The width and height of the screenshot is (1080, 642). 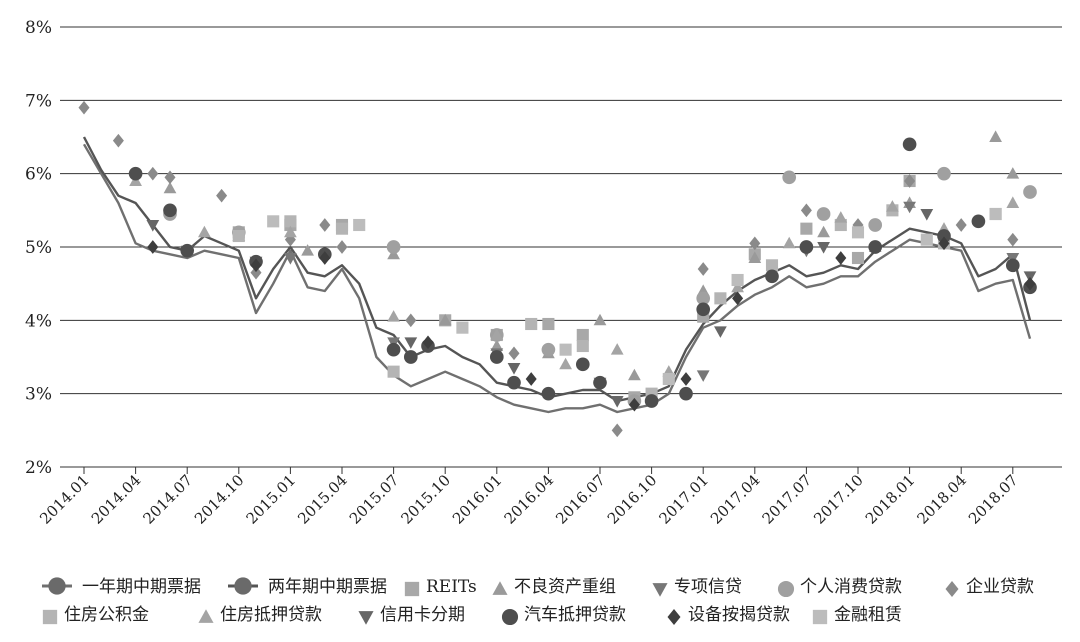 I want to click on legend-item: 金融租赁, so click(x=857, y=615).